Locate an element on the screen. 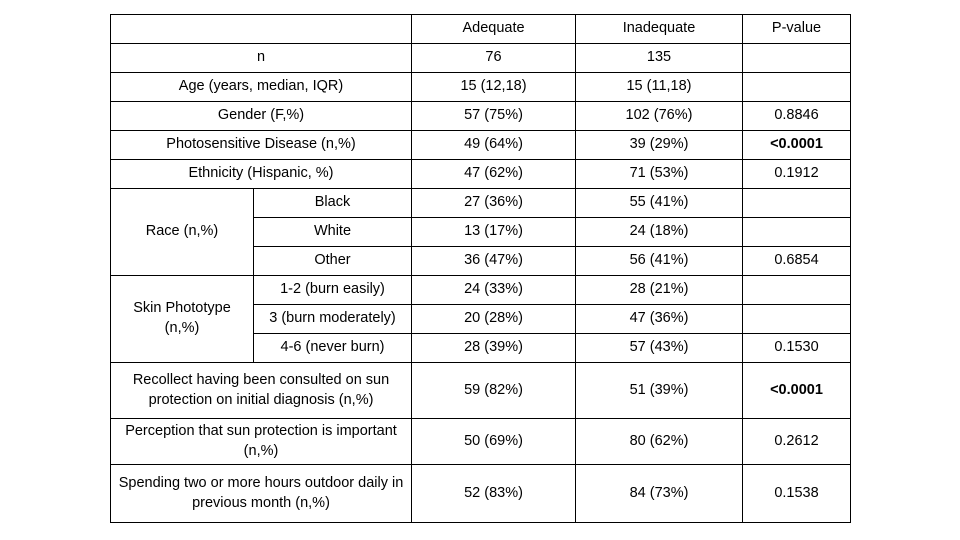 The height and width of the screenshot is (540, 960). cell-inadequate: 51 (39%) is located at coordinates (659, 390).